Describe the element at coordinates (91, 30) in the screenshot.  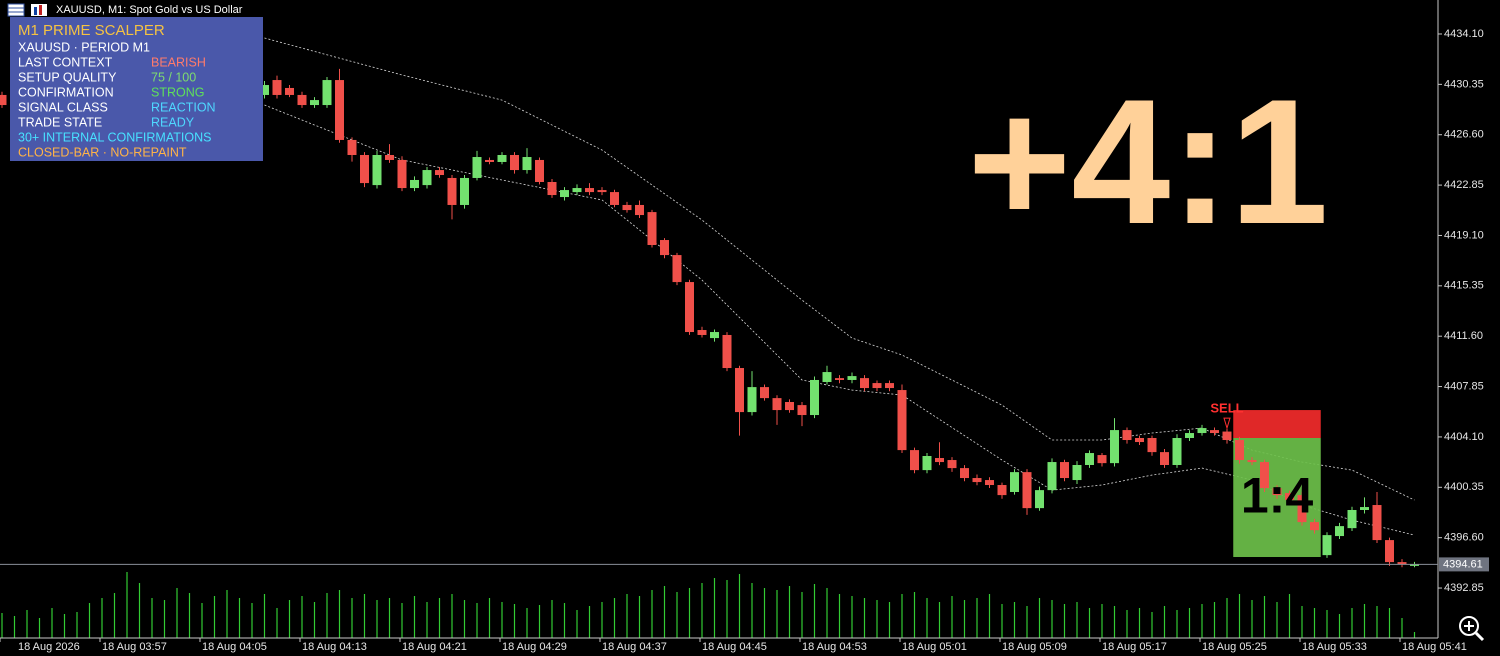
I see `panel-title: M1 PRIME SCALPER` at that location.